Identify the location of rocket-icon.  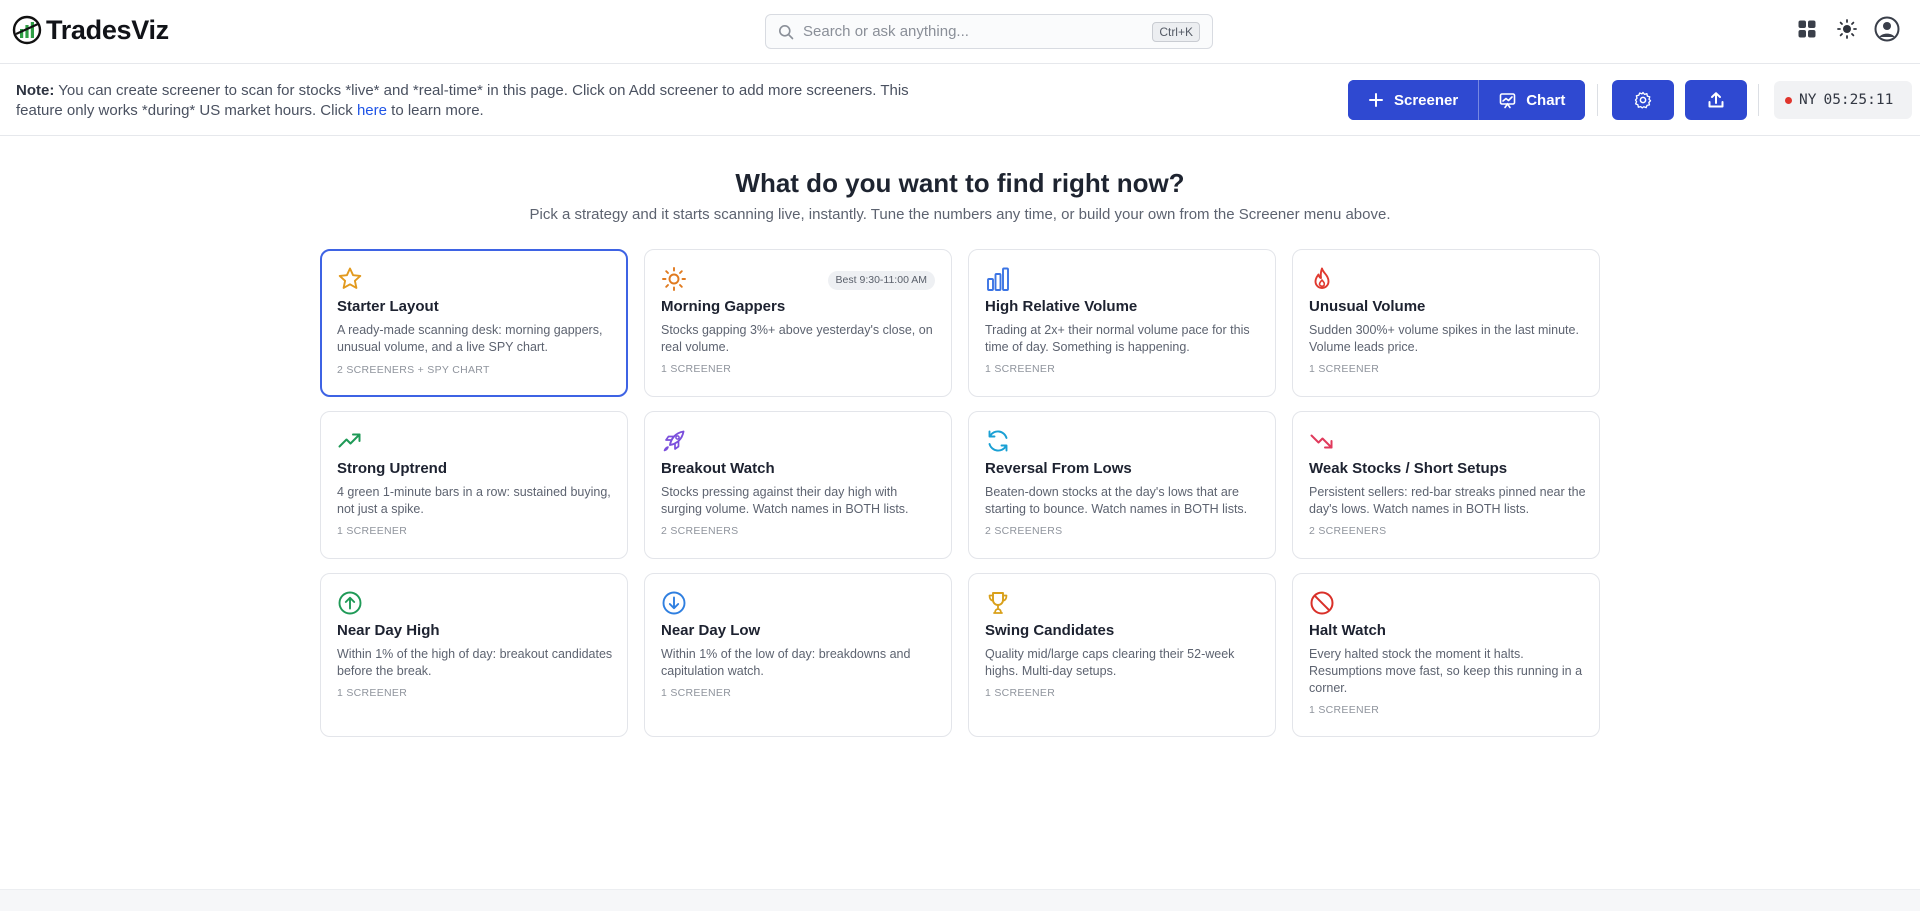
(674, 441).